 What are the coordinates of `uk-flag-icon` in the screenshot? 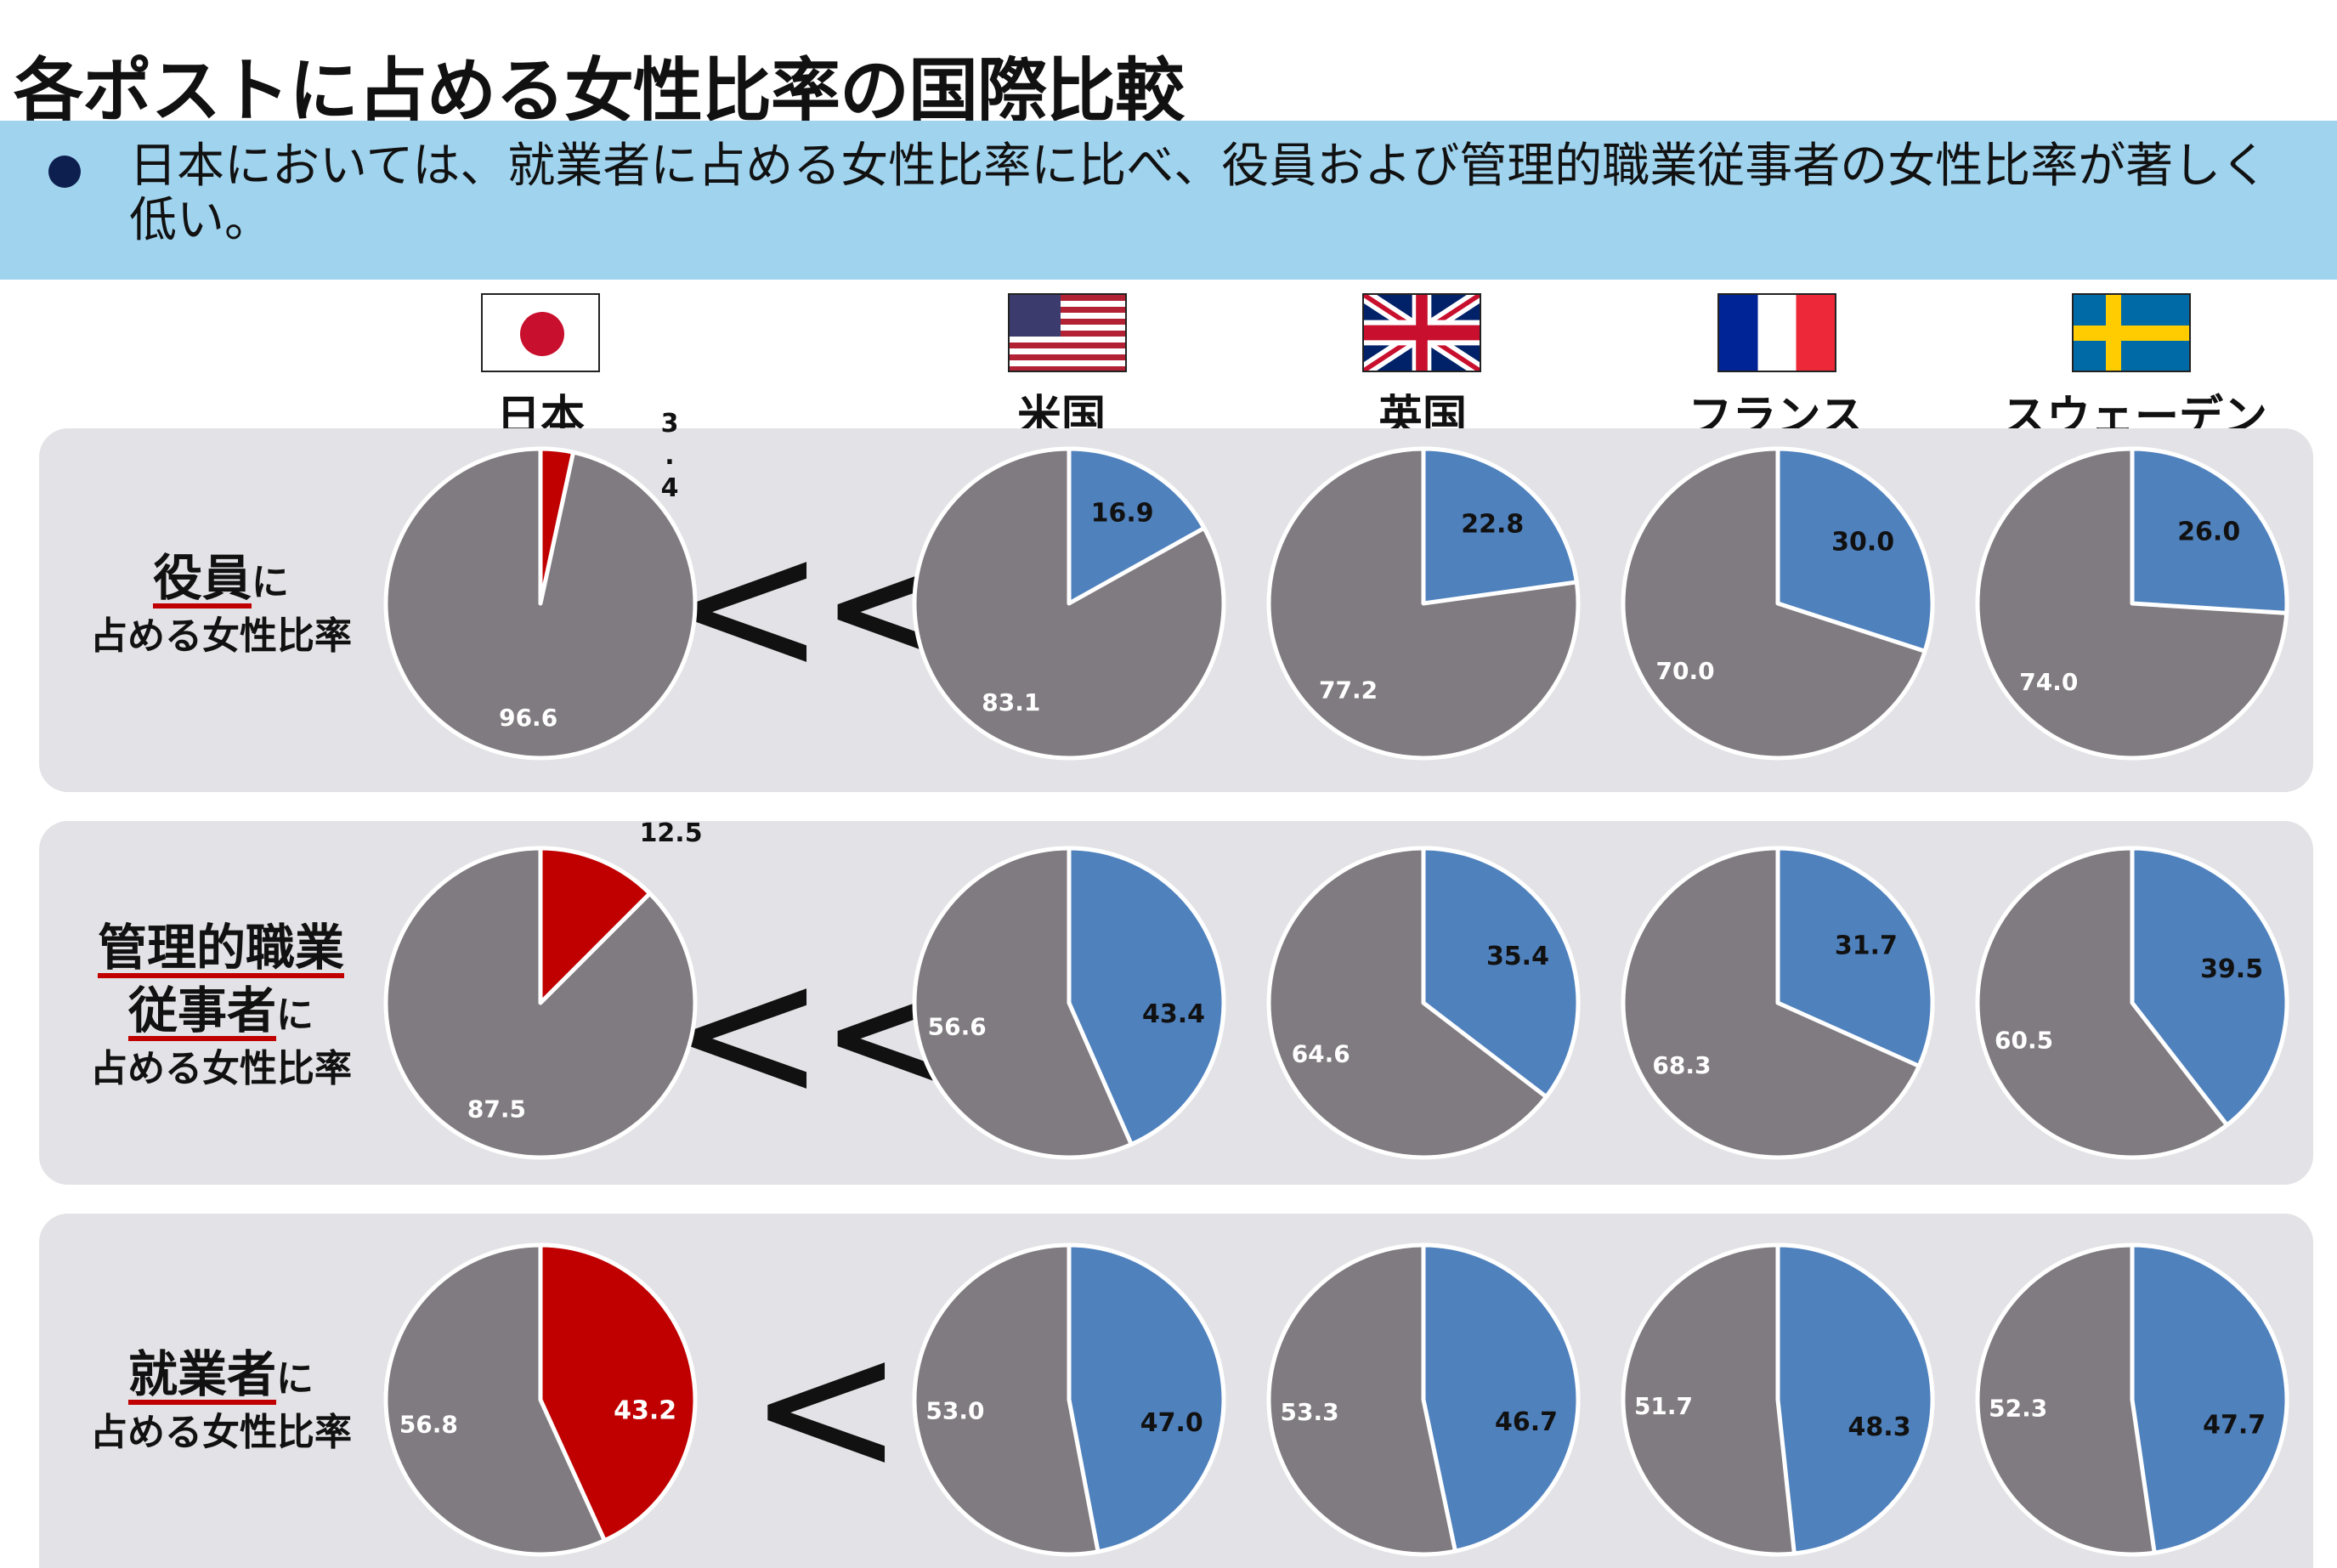 It's located at (1421, 332).